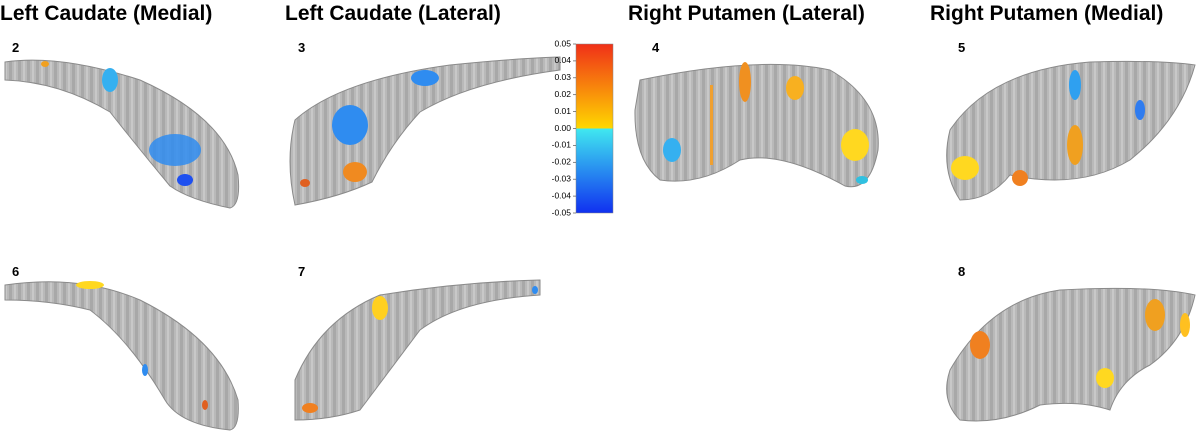  What do you see at coordinates (562, 195) in the screenshot?
I see `tick-label: -0.04` at bounding box center [562, 195].